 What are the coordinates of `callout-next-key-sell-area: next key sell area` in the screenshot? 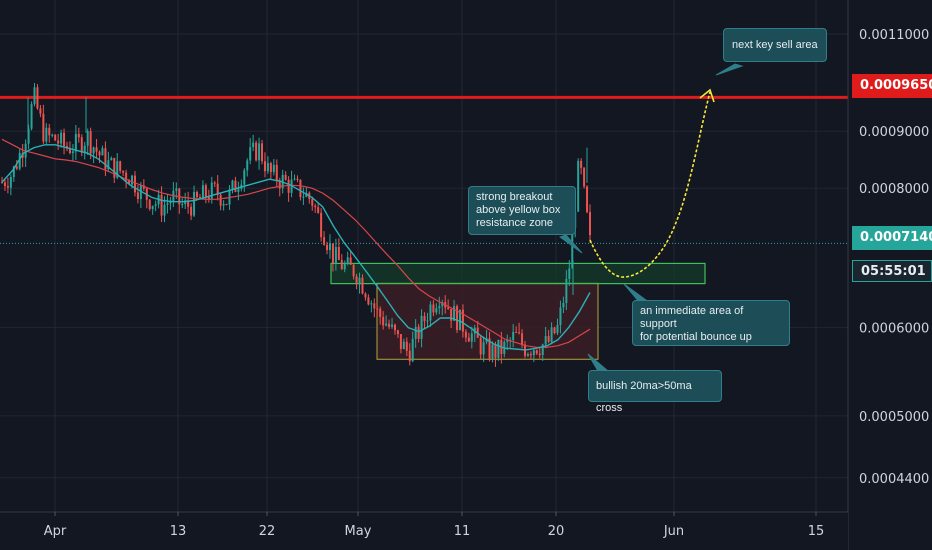 It's located at (775, 45).